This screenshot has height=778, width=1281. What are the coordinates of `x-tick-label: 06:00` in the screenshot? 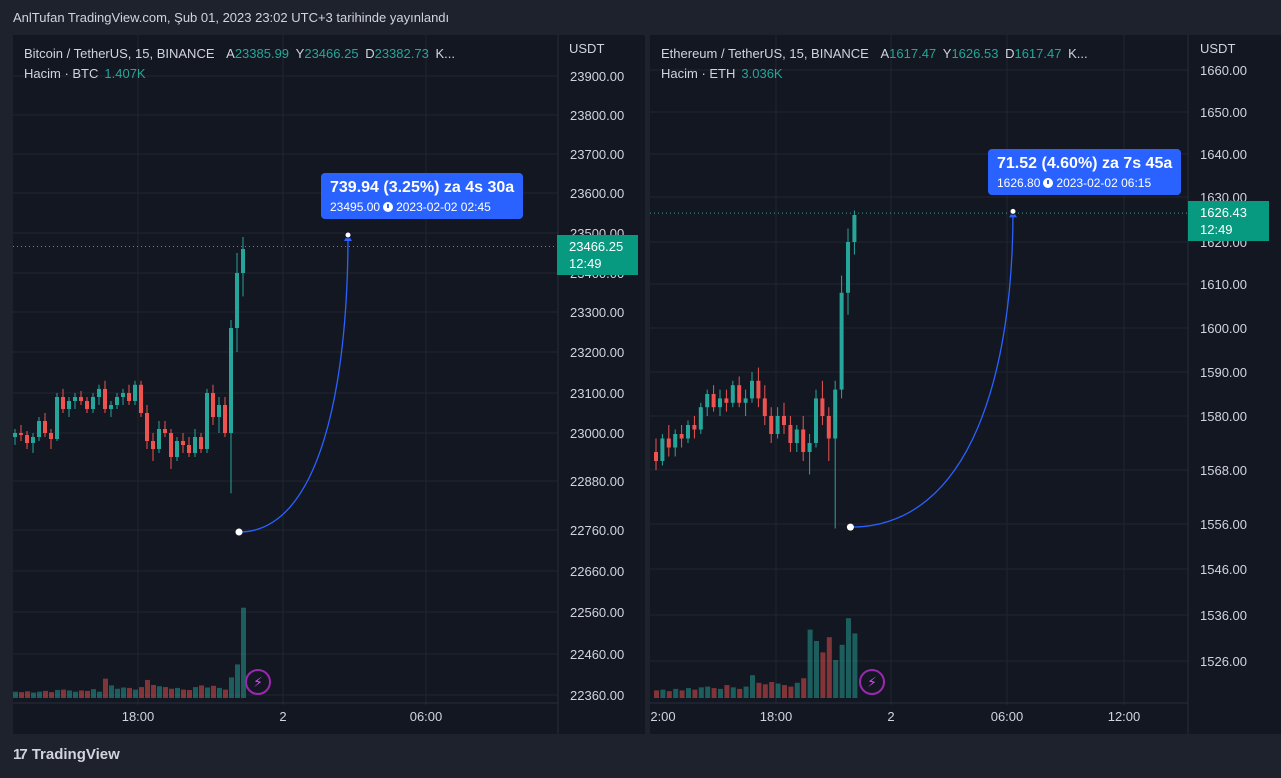 It's located at (426, 716).